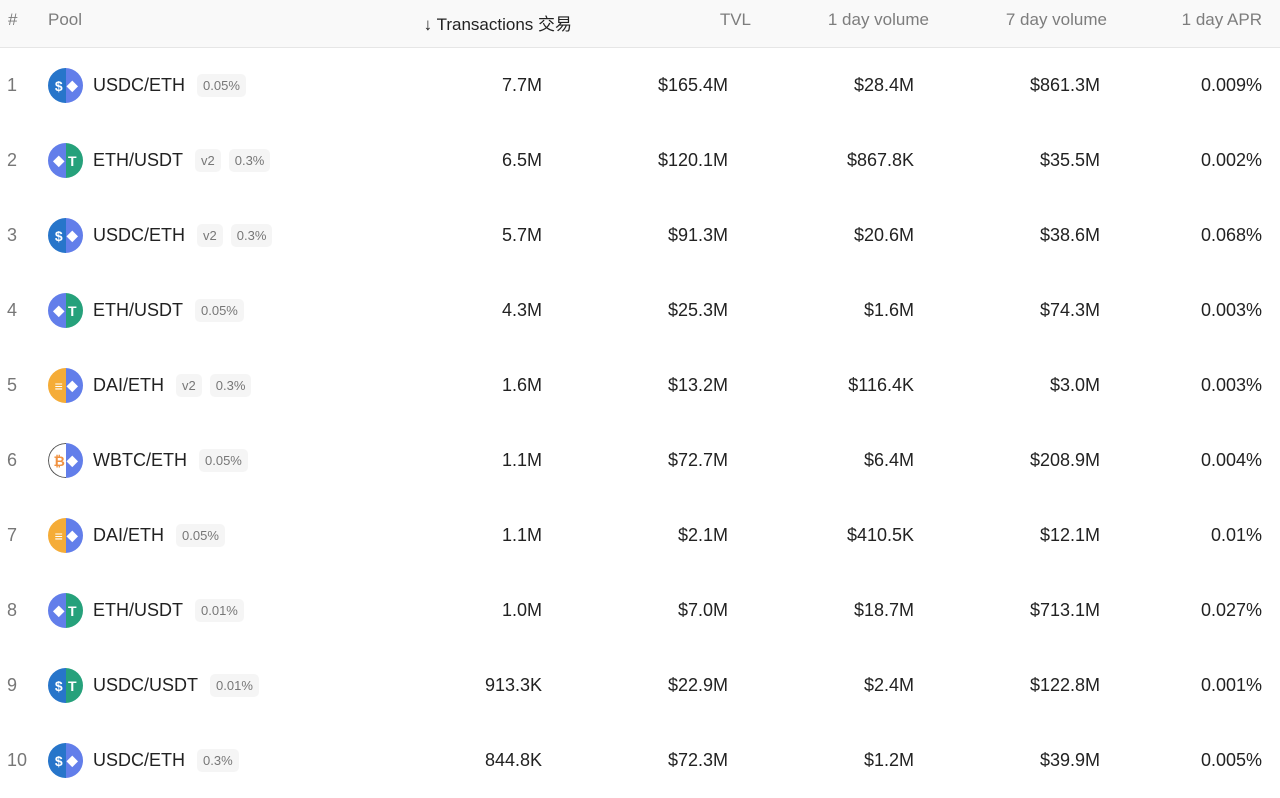 Image resolution: width=1280 pixels, height=798 pixels. I want to click on day-apr: 0.002%, so click(1231, 160).